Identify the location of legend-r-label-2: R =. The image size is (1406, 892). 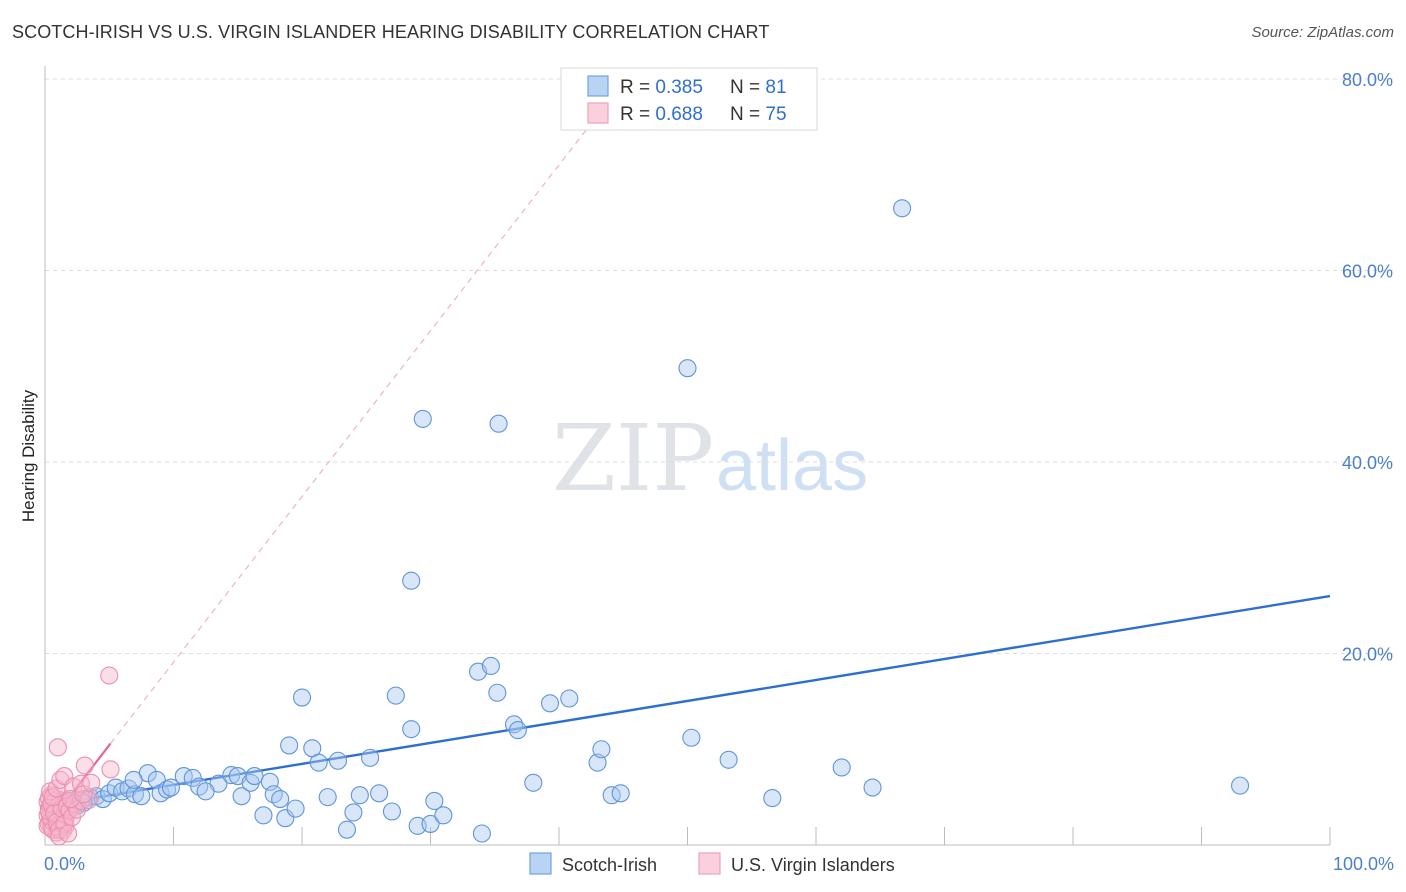
(637, 114).